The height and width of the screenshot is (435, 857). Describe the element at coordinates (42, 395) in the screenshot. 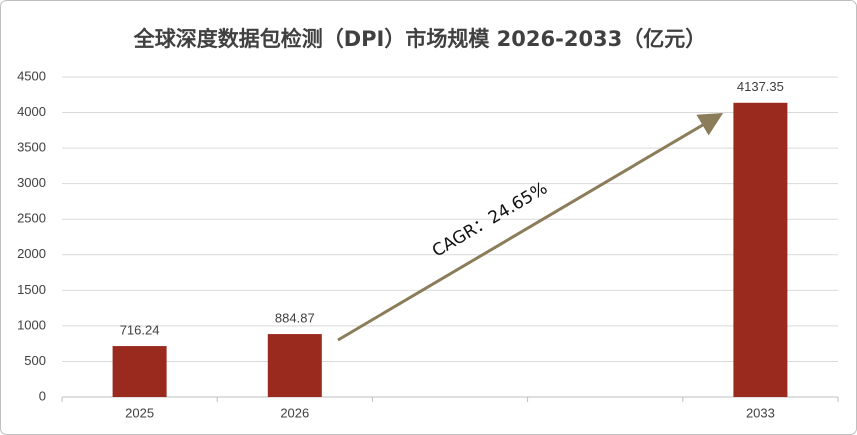

I see `y-tick-label: 0` at that location.